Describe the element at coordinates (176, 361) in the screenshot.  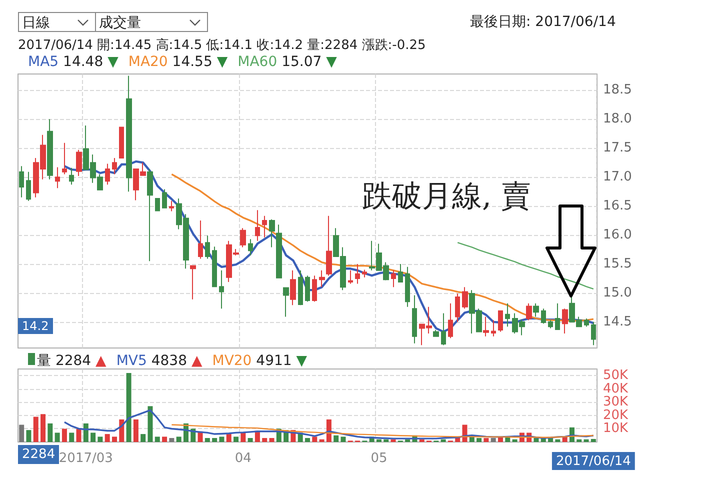
I see `text: 4838 ▲` at that location.